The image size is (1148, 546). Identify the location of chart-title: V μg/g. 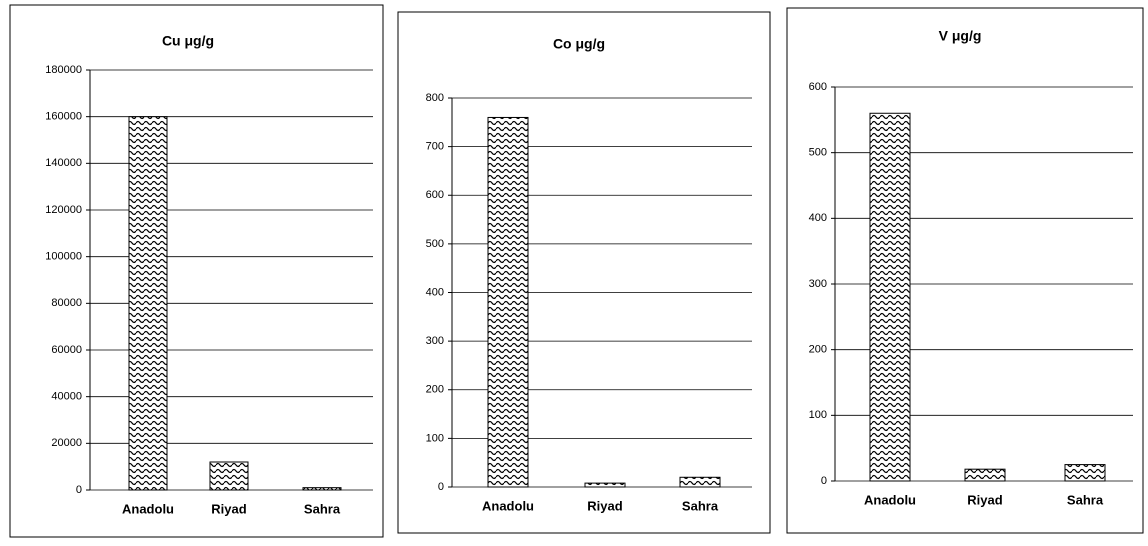
(960, 36).